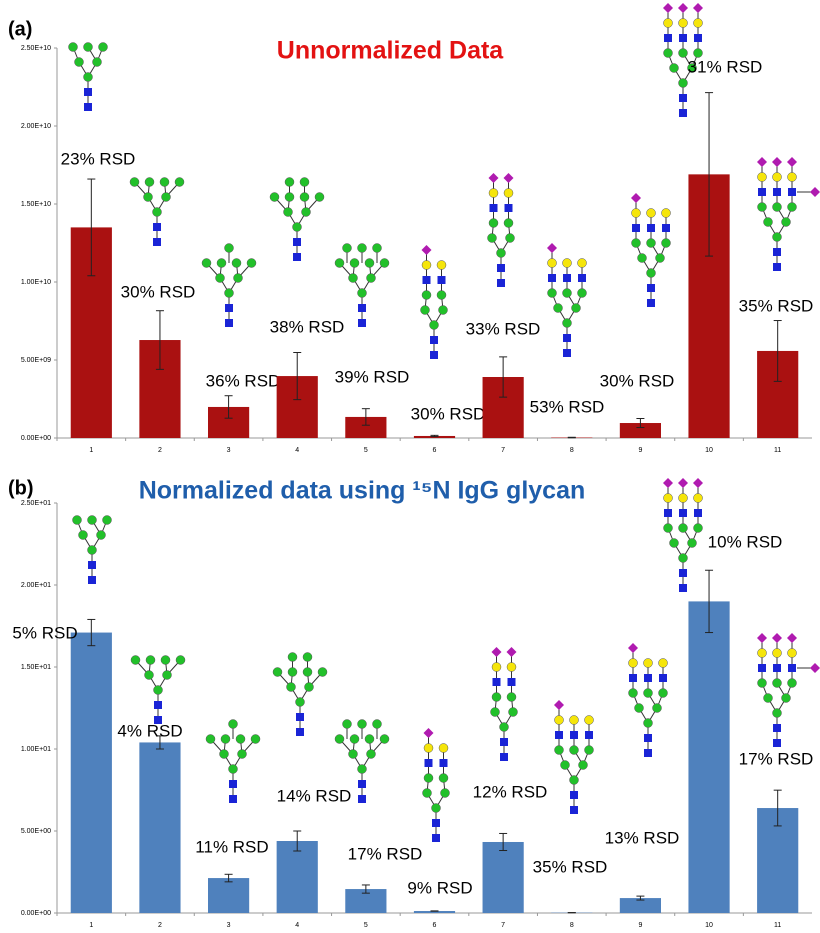 This screenshot has width=820, height=933. What do you see at coordinates (503, 328) in the screenshot?
I see `rsd-annotation: 33% RSD` at bounding box center [503, 328].